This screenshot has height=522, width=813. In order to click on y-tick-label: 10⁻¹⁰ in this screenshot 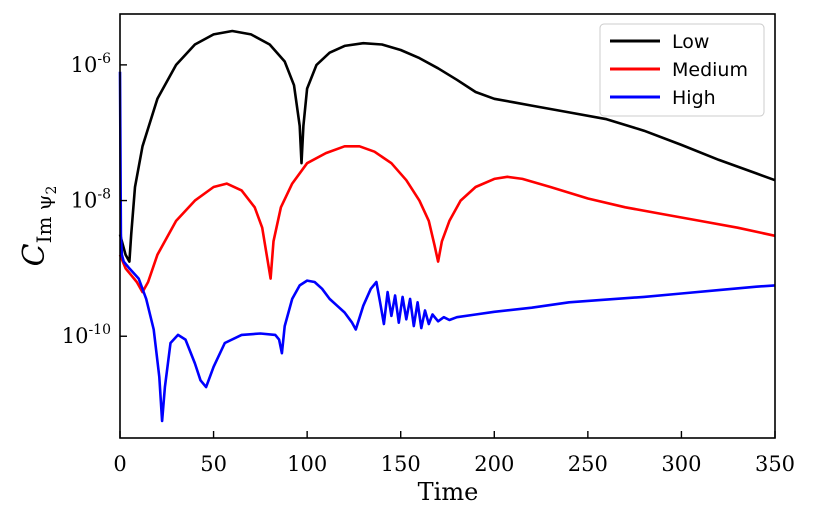, I will do `click(86, 335)`.